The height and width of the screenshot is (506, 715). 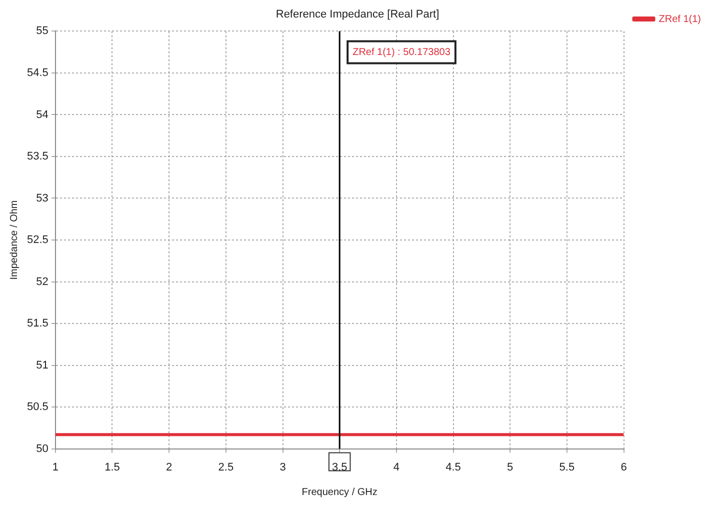 I want to click on y-tick-label: 55, so click(x=42, y=31).